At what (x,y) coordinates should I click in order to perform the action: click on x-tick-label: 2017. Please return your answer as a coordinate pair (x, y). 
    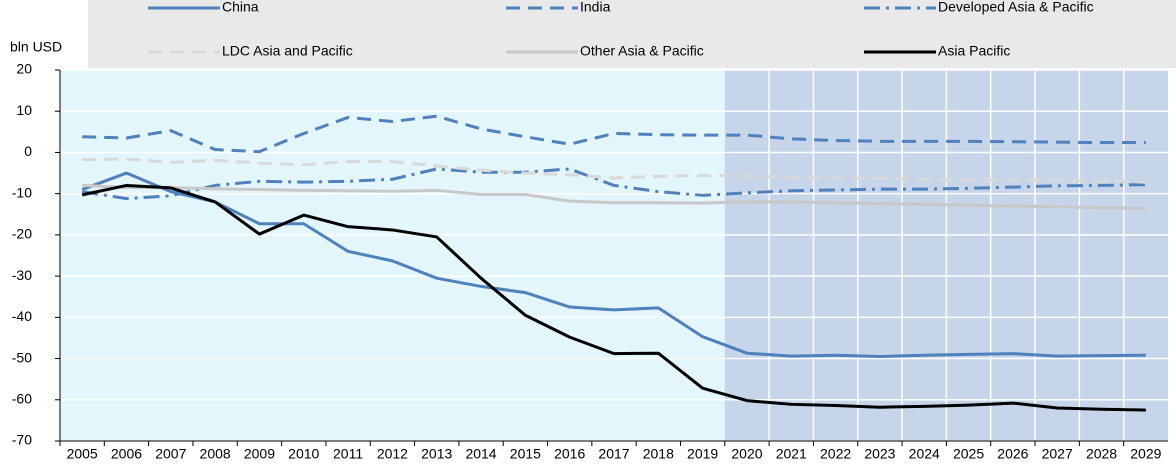
    Looking at the image, I should click on (613, 454).